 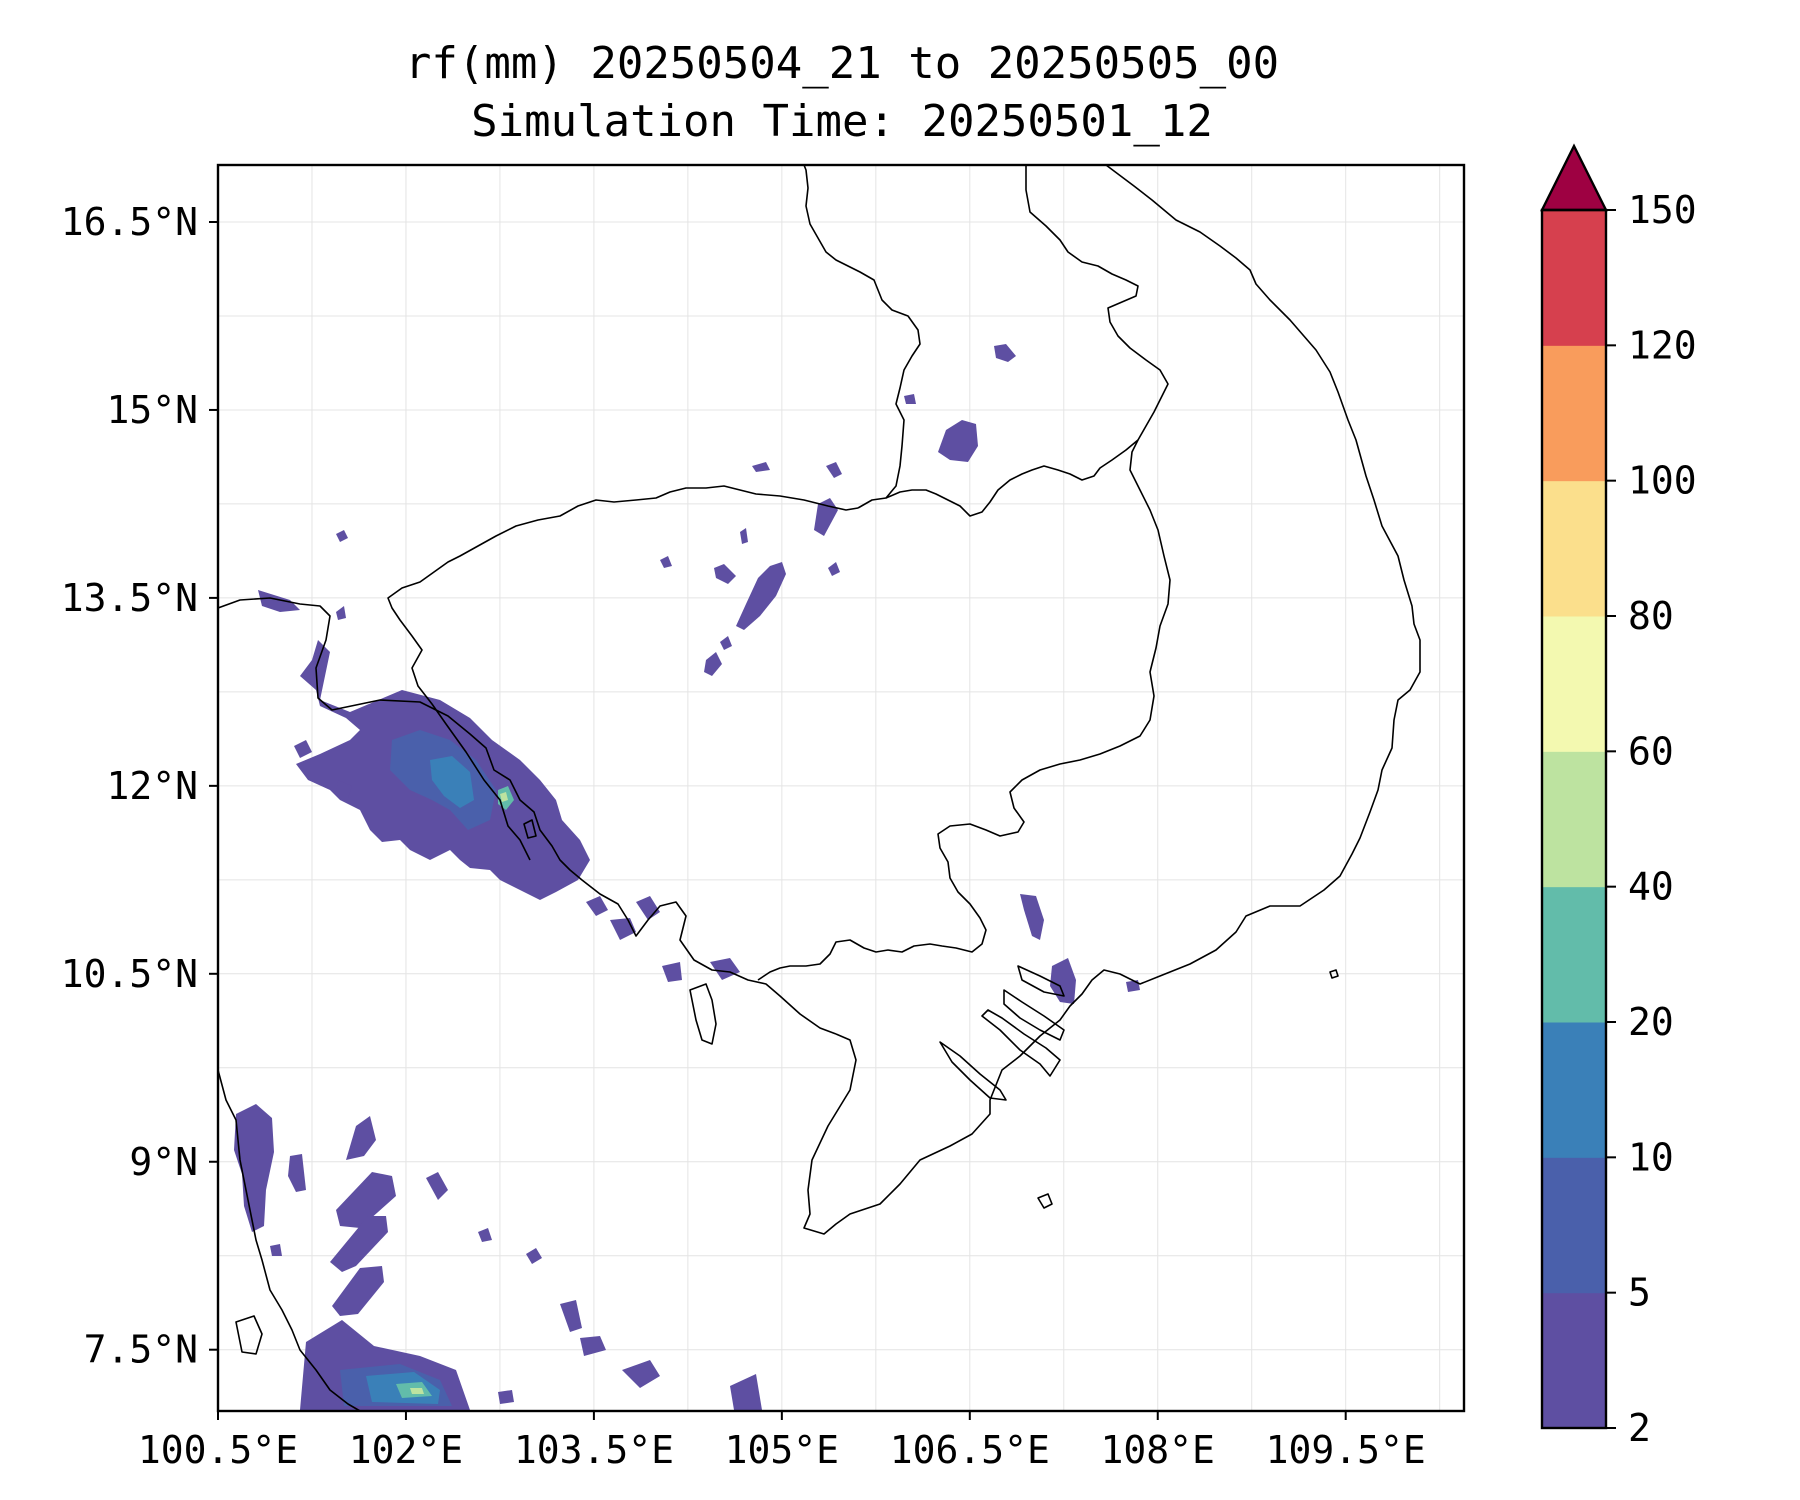 What do you see at coordinates (1651, 887) in the screenshot?
I see `colorbar-tick-label: 40` at bounding box center [1651, 887].